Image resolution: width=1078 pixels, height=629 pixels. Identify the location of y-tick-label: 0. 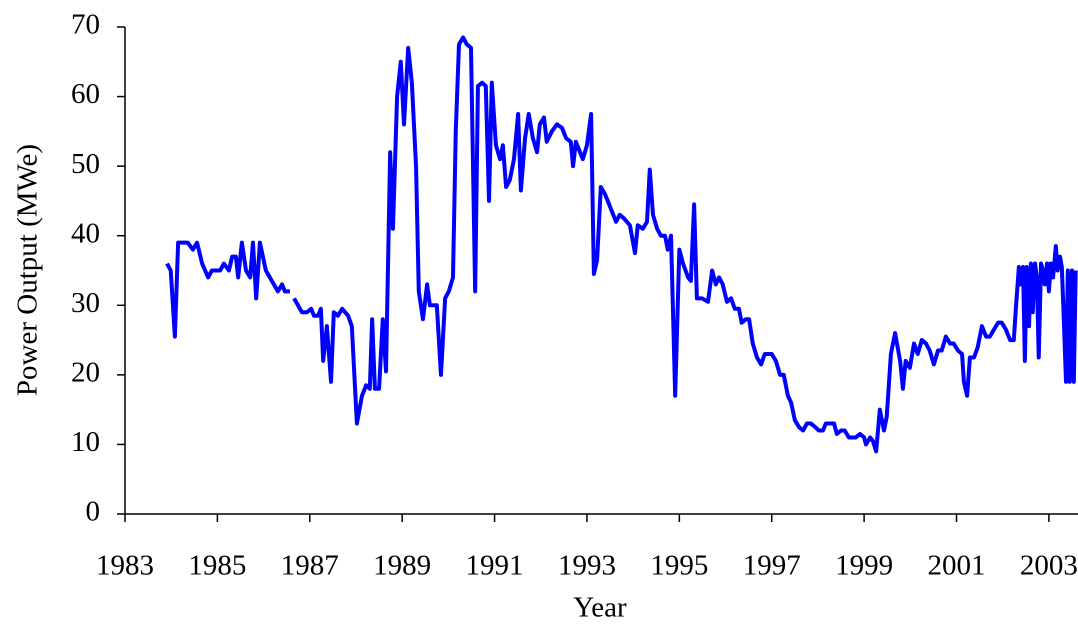
(93, 512).